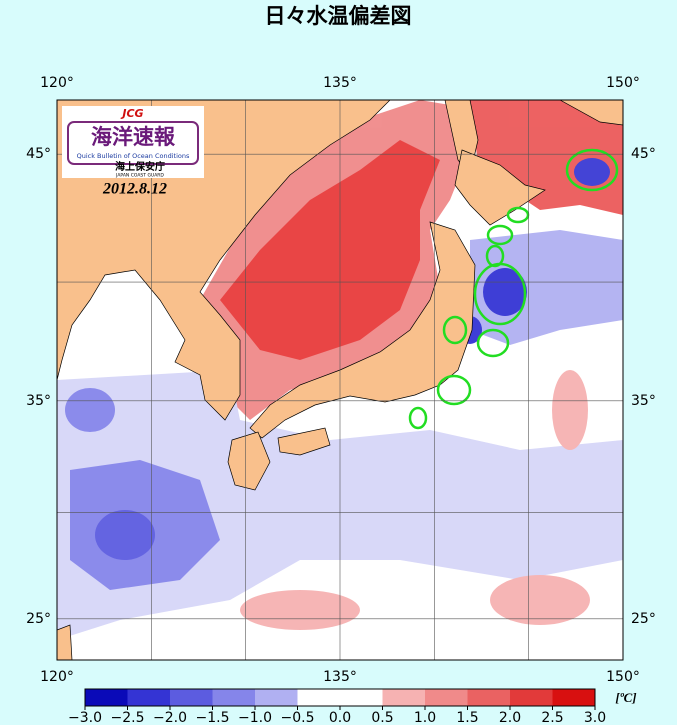 This screenshot has width=677, height=725. I want to click on colorbar-tick-label: −1.5, so click(213, 717).